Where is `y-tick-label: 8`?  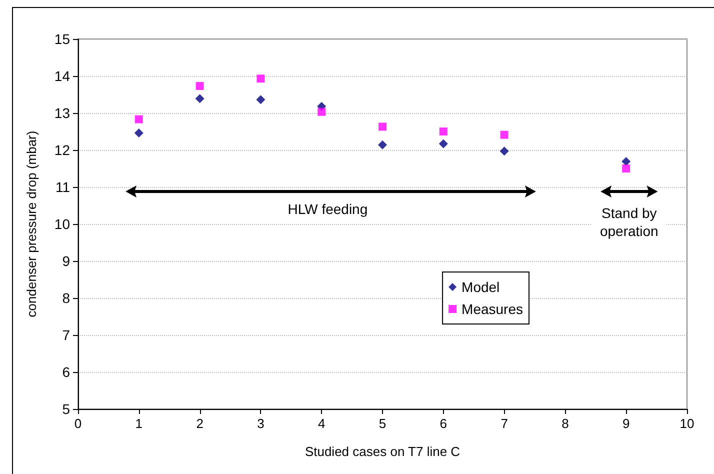
y-tick-label: 8 is located at coordinates (66, 298).